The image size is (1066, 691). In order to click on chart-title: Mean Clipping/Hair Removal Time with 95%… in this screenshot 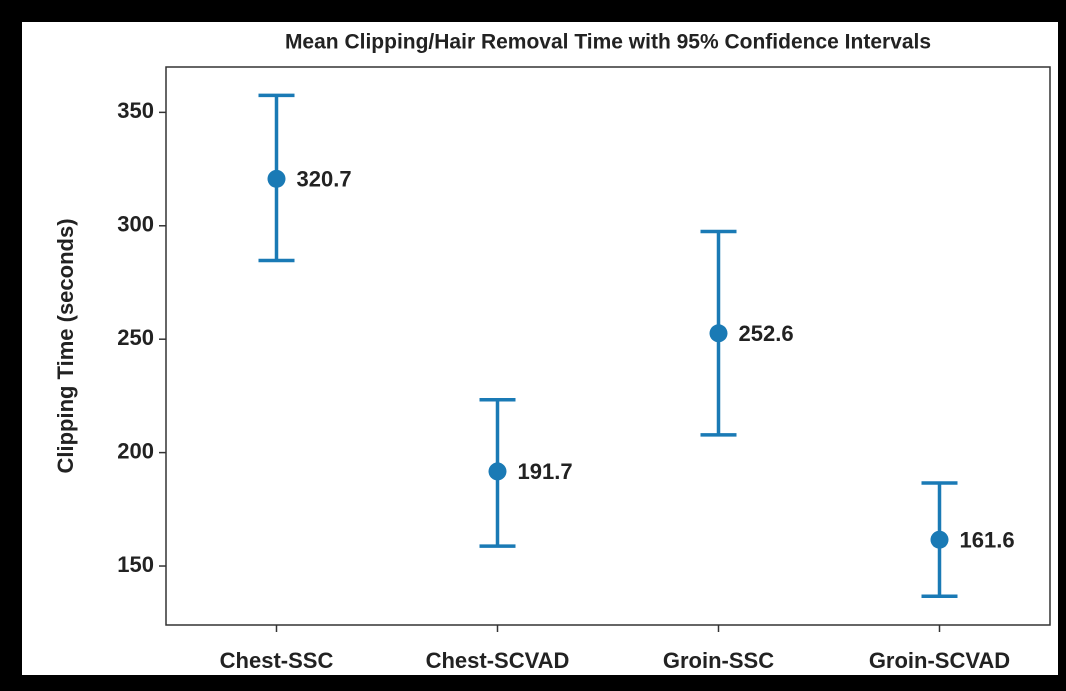, I will do `click(608, 42)`.